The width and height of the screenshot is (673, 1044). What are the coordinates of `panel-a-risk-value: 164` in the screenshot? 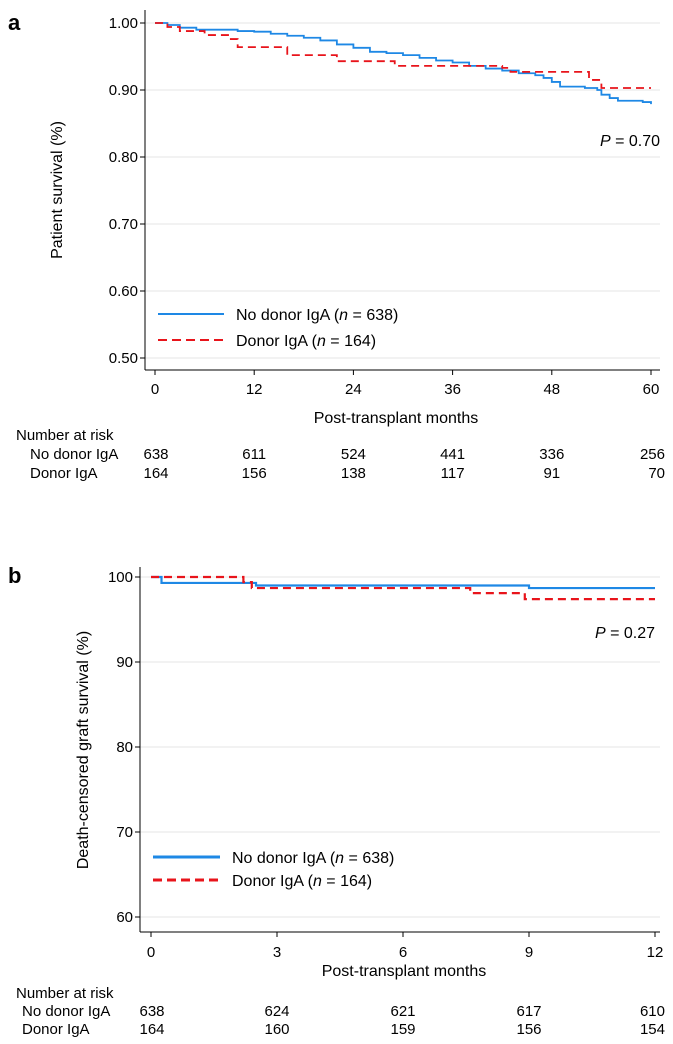 It's located at (155, 473).